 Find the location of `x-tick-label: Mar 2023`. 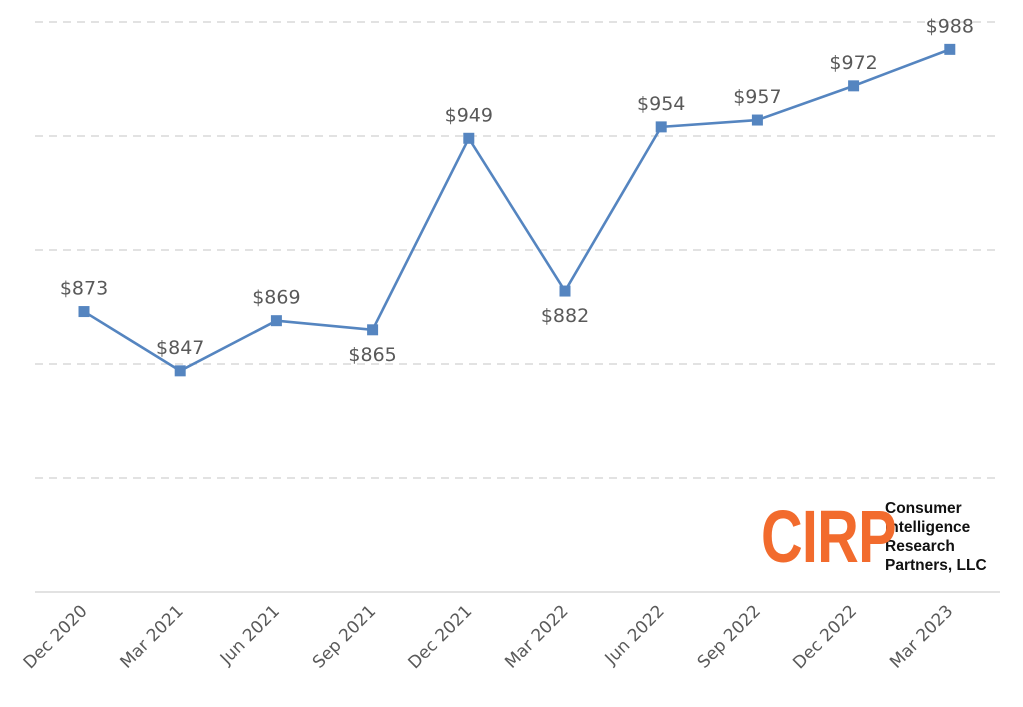

x-tick-label: Mar 2023 is located at coordinates (921, 636).